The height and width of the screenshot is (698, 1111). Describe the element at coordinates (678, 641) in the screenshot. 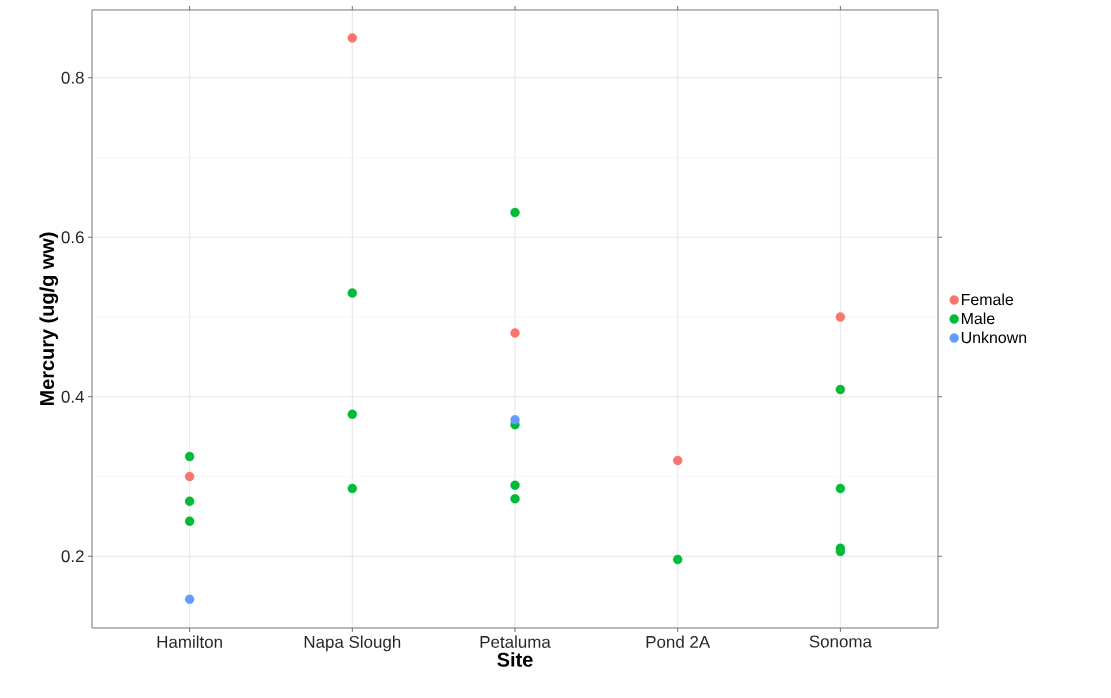

I see `x-tick-label: Pond 2A` at that location.